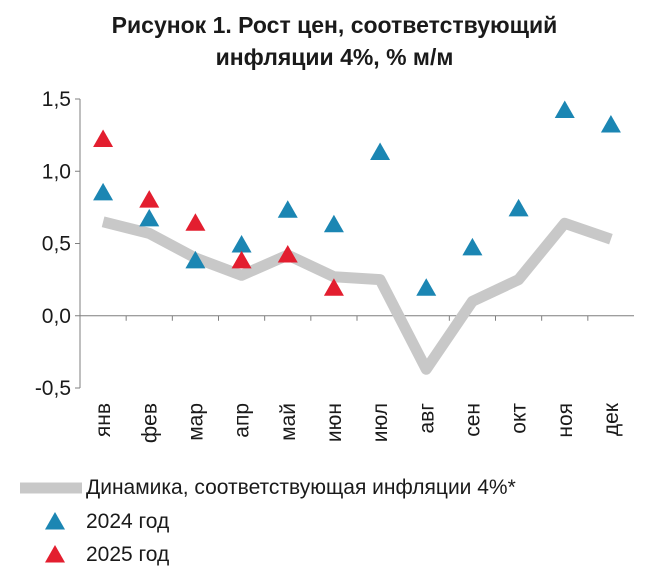 Image resolution: width=669 pixels, height=577 pixels. Describe the element at coordinates (426, 418) in the screenshot. I see `x-tick-label: авг` at that location.